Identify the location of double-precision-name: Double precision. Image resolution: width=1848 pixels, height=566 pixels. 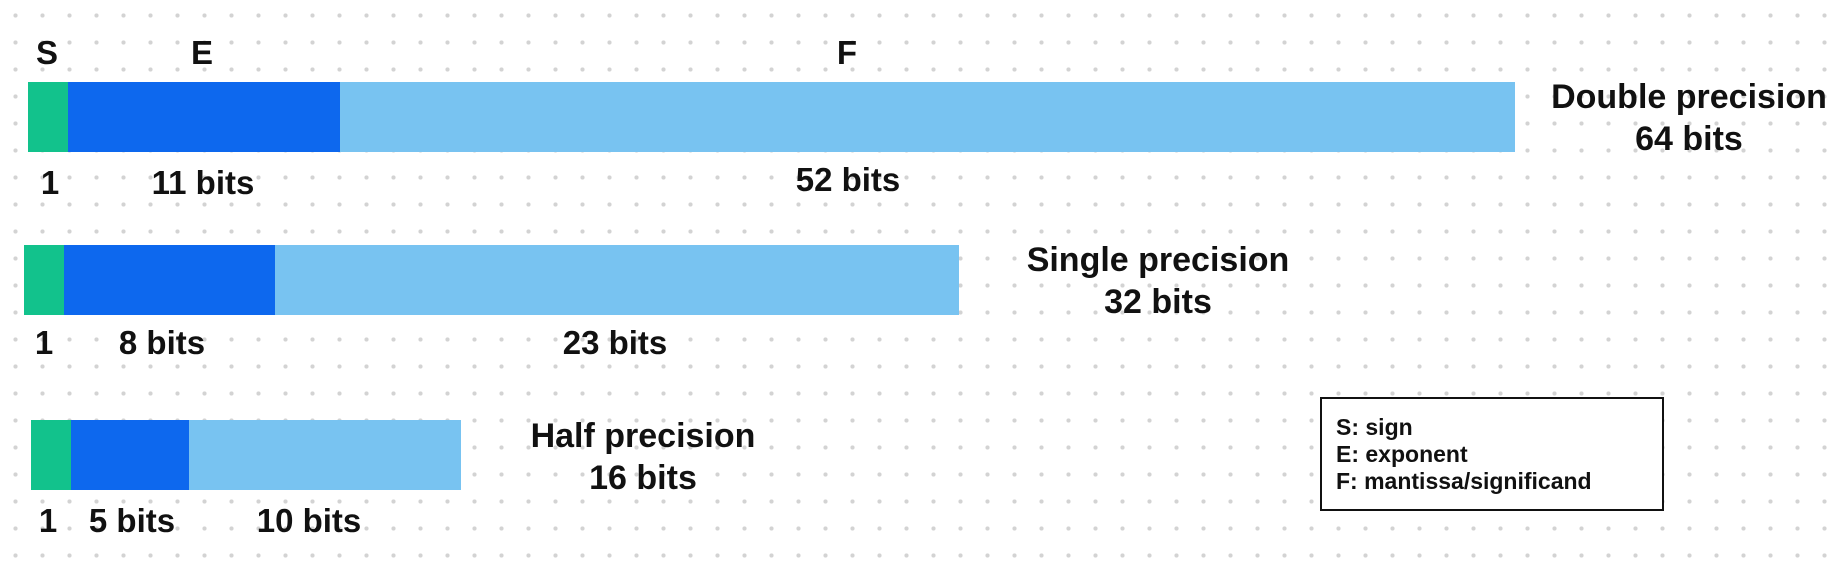
(1689, 97).